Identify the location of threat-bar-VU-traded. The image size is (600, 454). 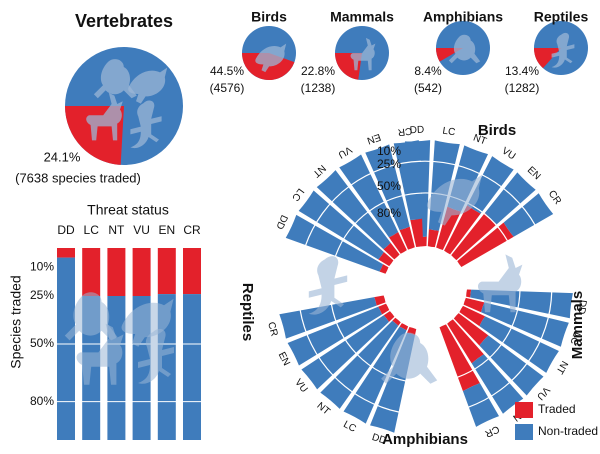
(141, 272).